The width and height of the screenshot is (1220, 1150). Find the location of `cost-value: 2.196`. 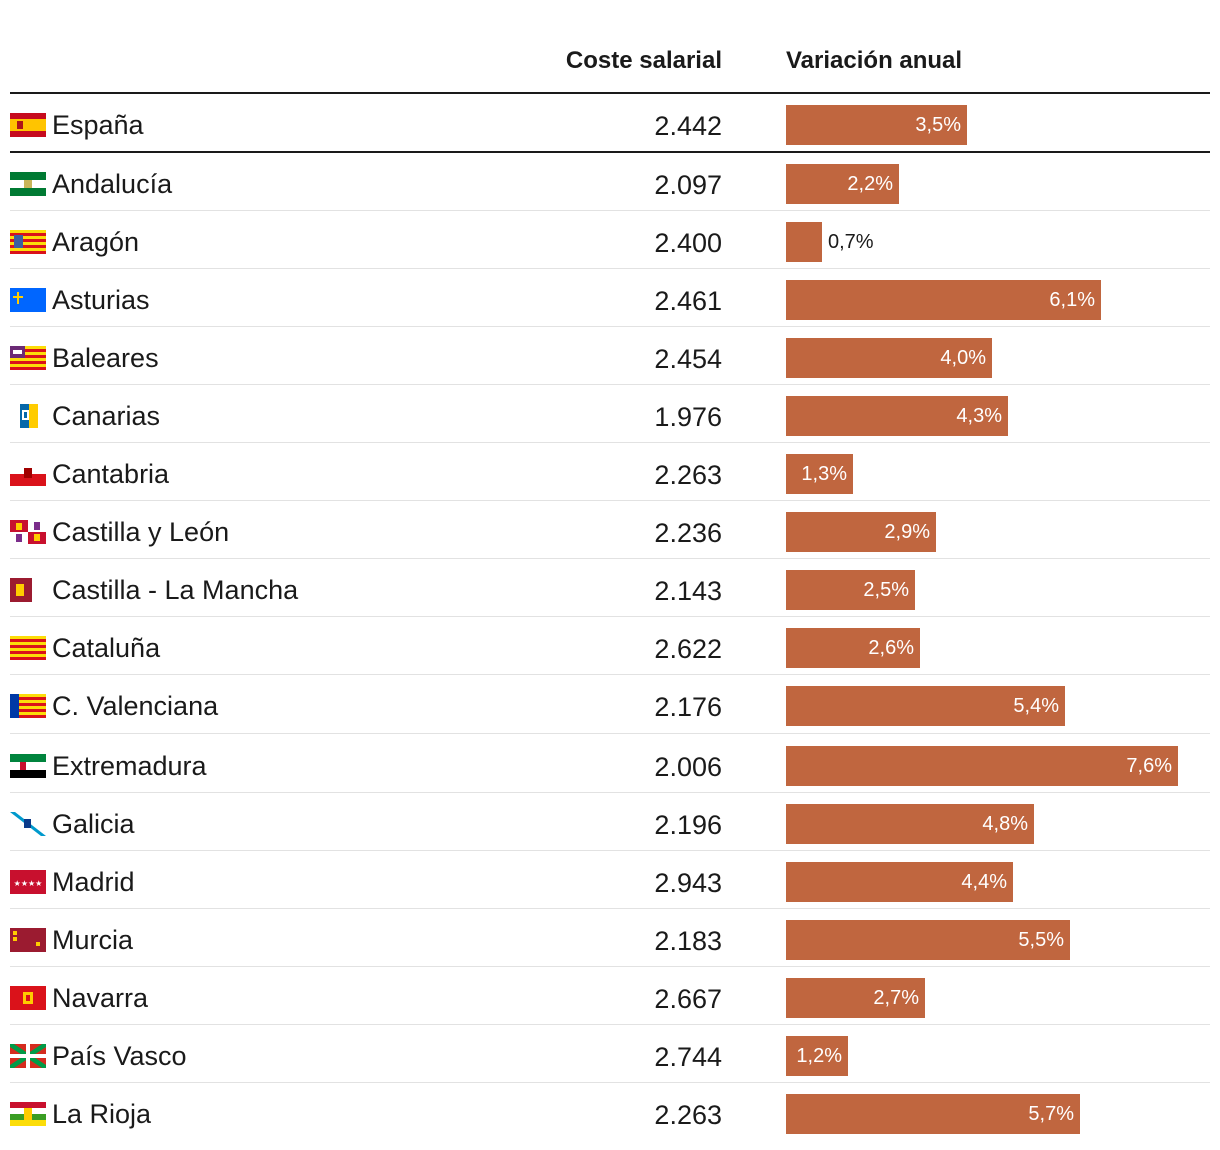

cost-value: 2.196 is located at coordinates (688, 825).